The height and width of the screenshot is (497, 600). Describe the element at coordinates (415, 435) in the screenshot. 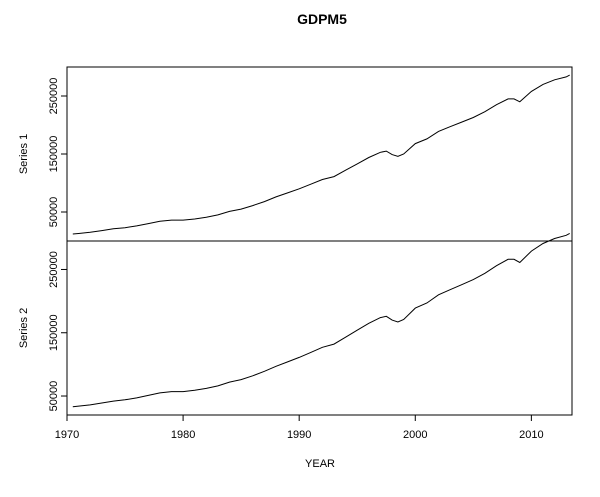

I see `x-tick-label: 2000` at that location.